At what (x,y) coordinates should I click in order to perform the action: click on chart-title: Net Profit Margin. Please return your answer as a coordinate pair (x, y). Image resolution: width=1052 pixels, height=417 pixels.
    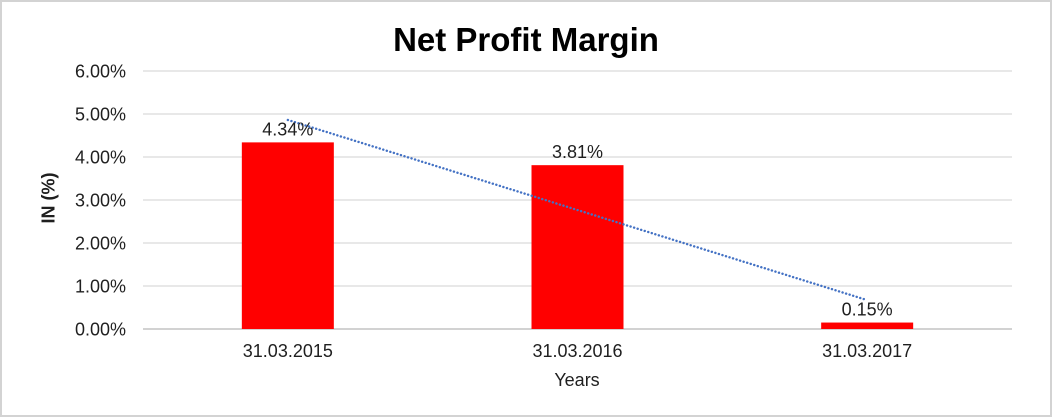
    Looking at the image, I should click on (526, 39).